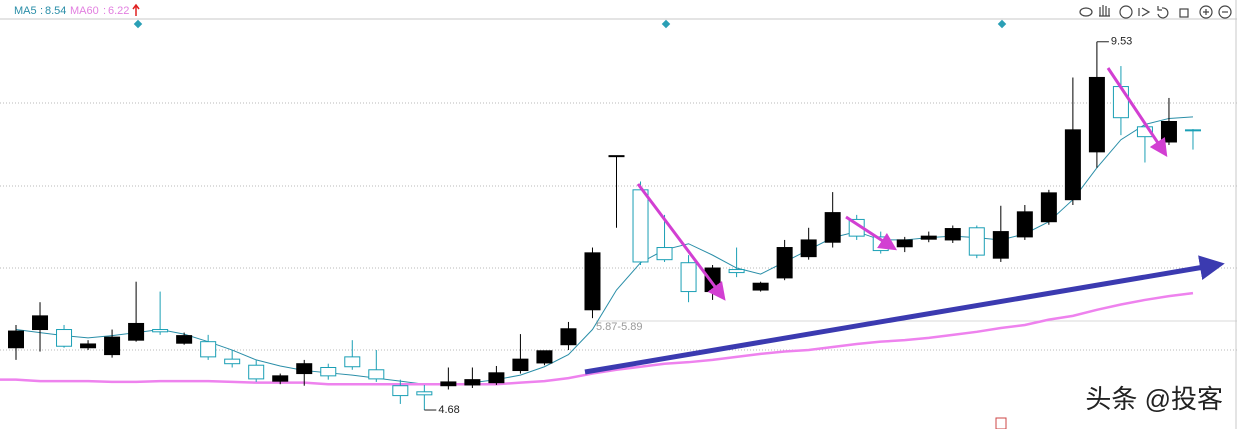 The width and height of the screenshot is (1237, 434). I want to click on header-legend: MA5 : 8.54 MA60 : 6.22, so click(77, 10).